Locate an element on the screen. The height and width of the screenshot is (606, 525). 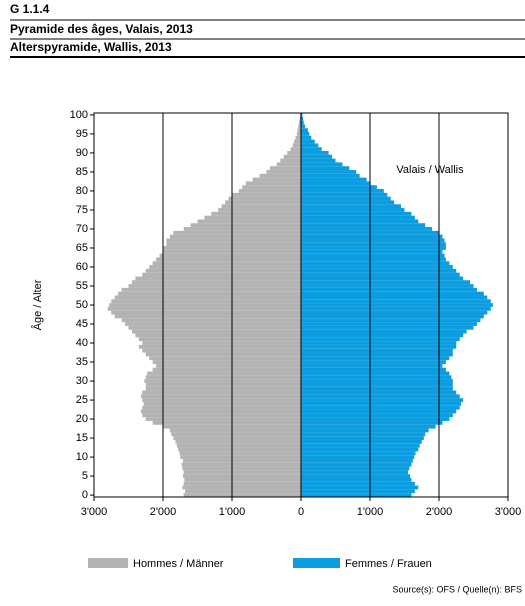
x-tick-label: 3'000 is located at coordinates (94, 512).